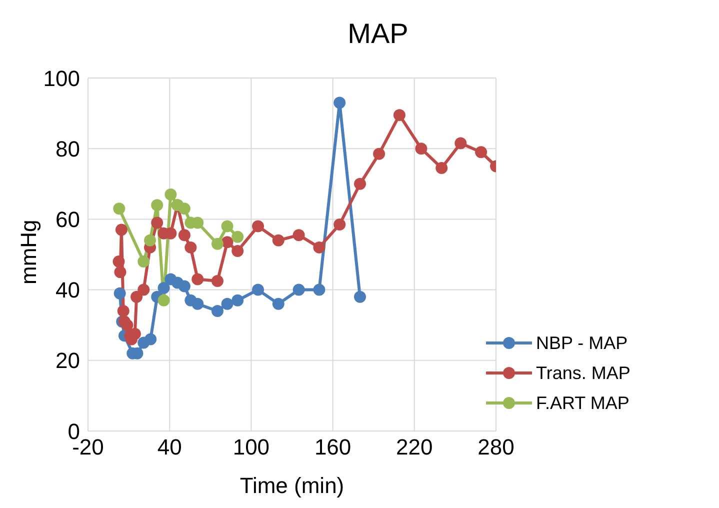 The width and height of the screenshot is (719, 508). I want to click on legend-label: F.ART MAP, so click(583, 403).